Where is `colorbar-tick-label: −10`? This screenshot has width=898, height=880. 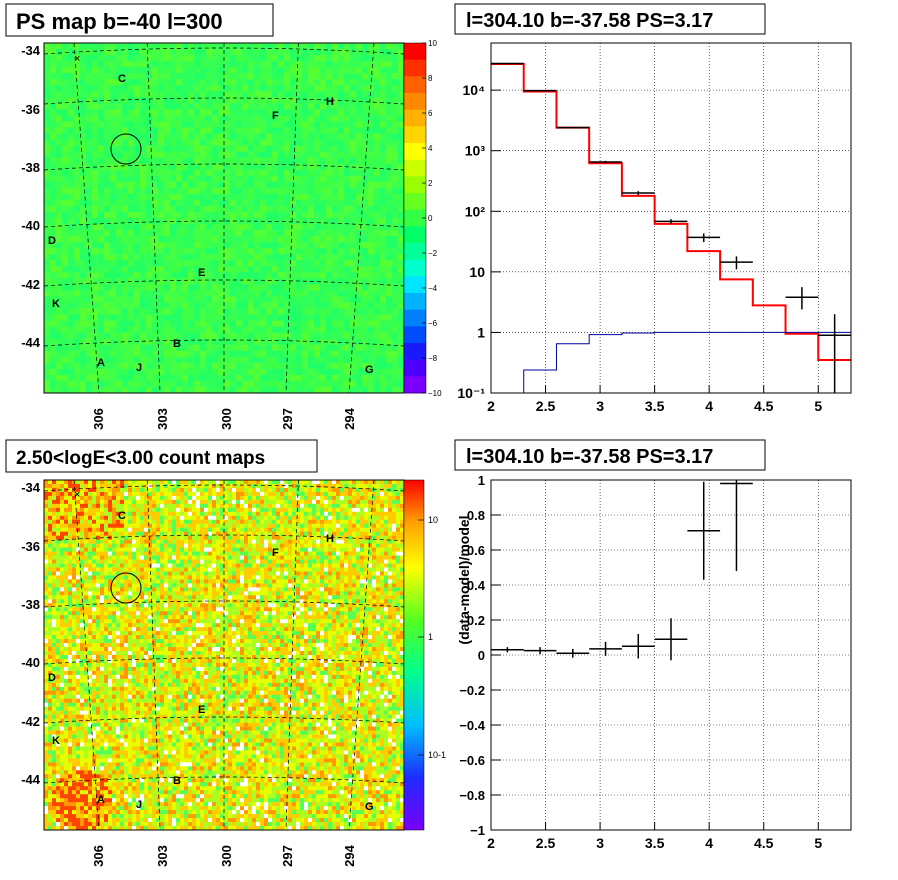
colorbar-tick-label: −10 is located at coordinates (435, 393).